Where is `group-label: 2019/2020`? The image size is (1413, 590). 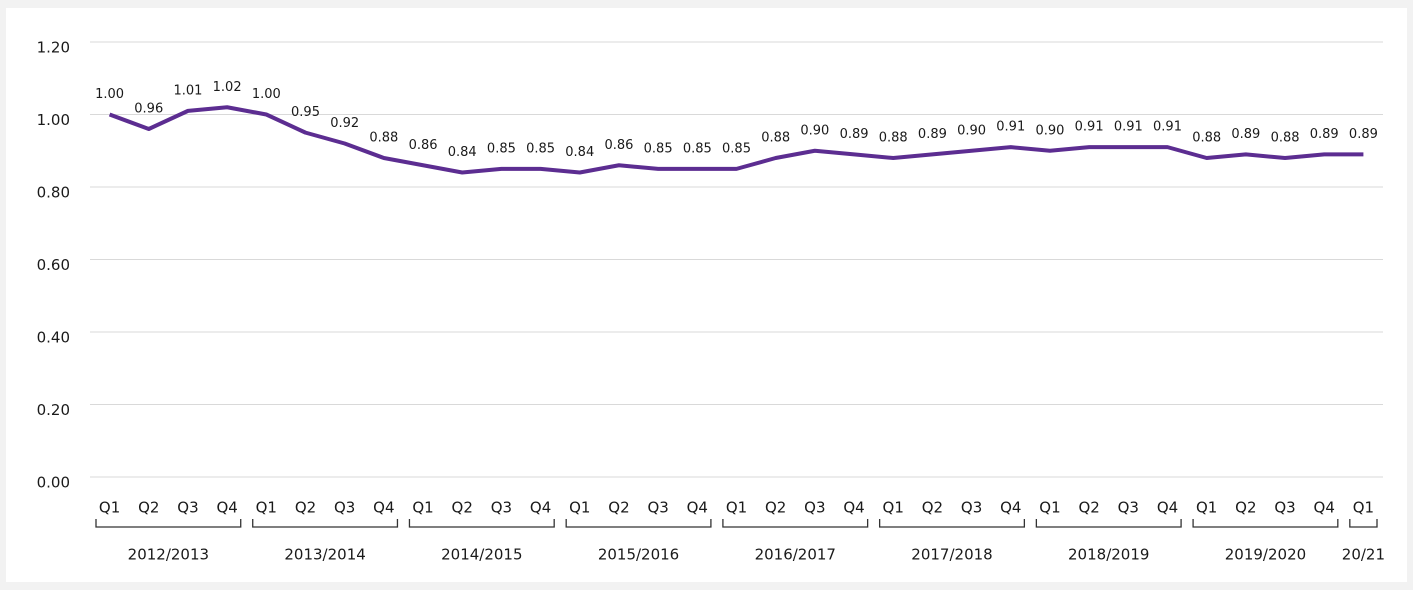 group-label: 2019/2020 is located at coordinates (1265, 555).